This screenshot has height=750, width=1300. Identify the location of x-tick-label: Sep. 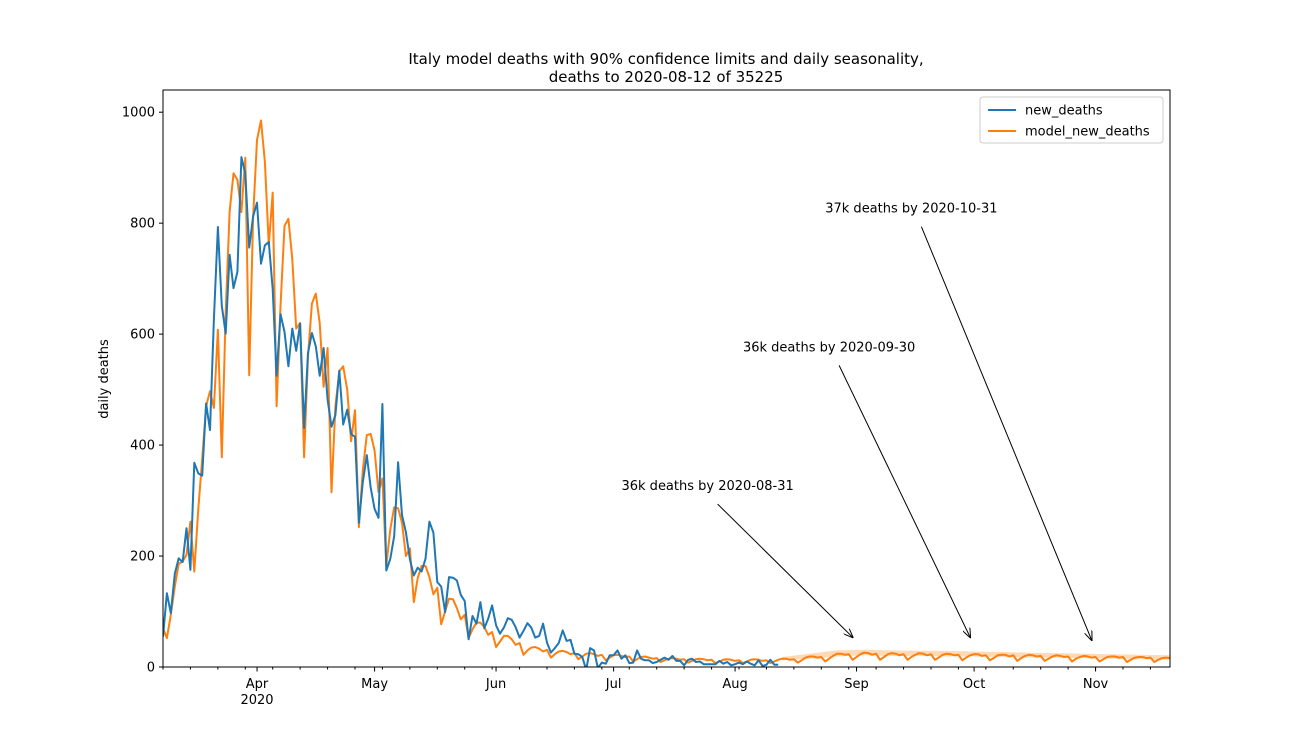
(856, 684).